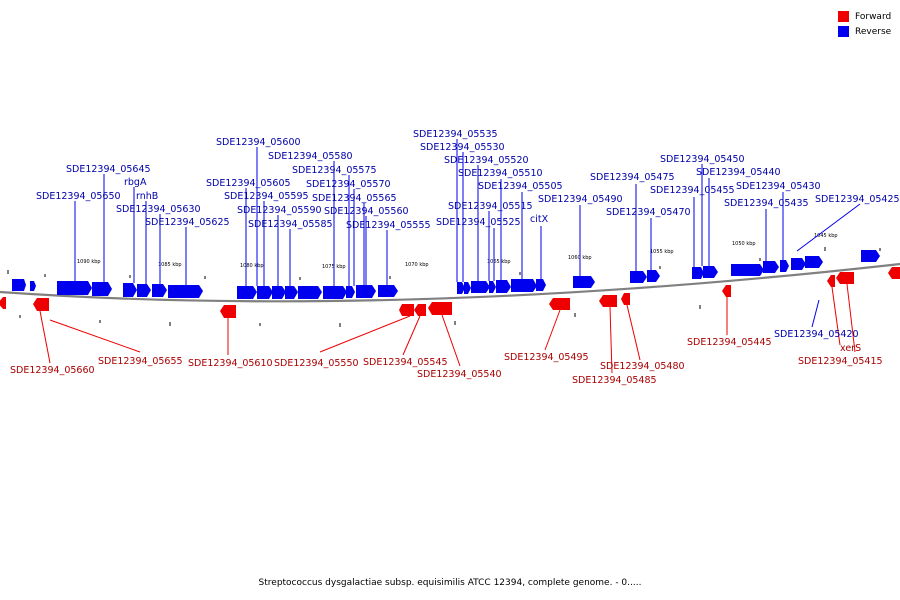  Describe the element at coordinates (187, 222) in the screenshot. I see `gene-label: SDE12394_05625` at that location.